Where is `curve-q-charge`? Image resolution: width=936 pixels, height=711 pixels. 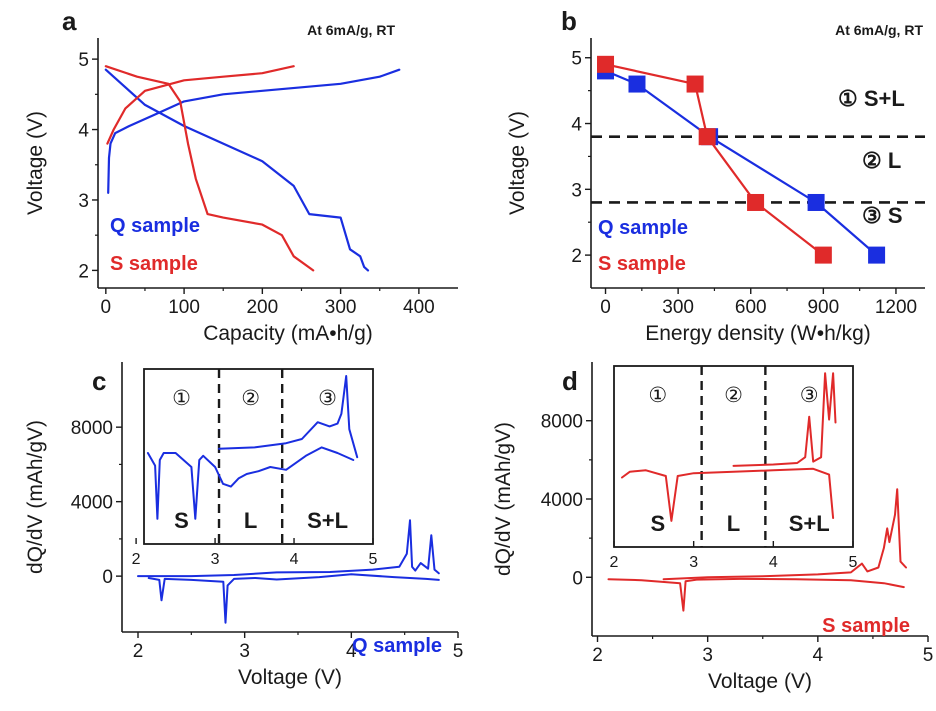
curve-q-charge is located at coordinates (254, 131).